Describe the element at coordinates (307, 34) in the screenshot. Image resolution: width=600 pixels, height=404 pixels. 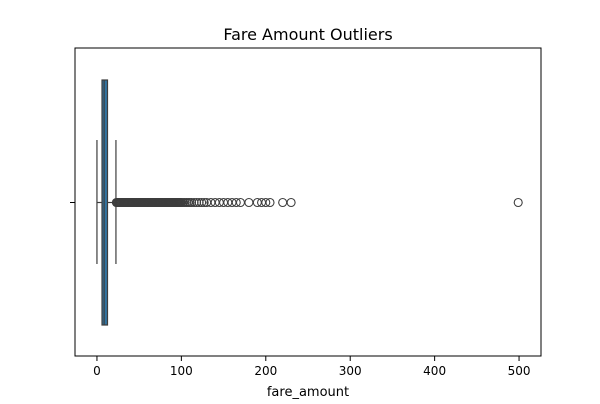
I see `chart-title: Fare Amount Outliers` at that location.